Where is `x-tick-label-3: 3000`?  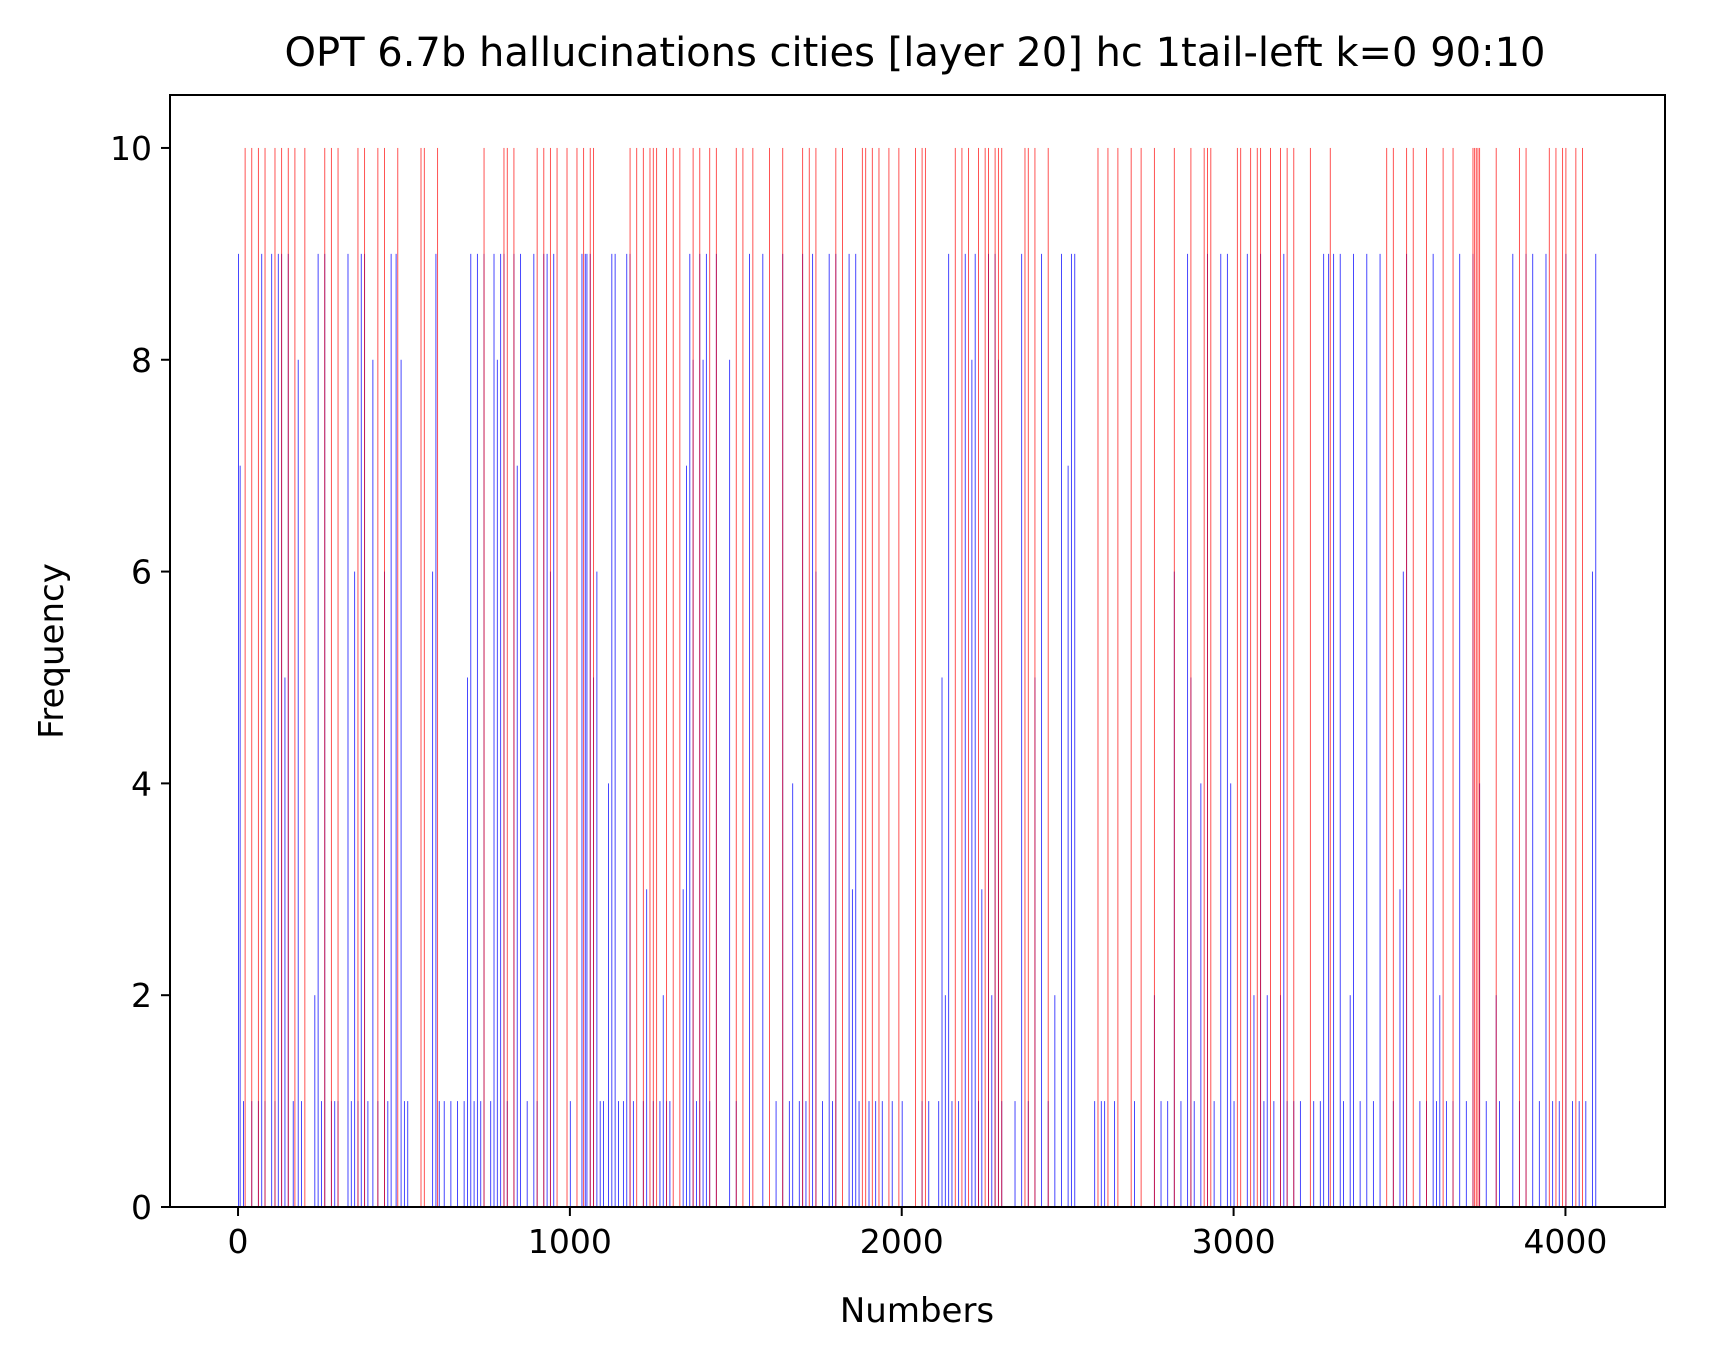 x-tick-label-3: 3000 is located at coordinates (1234, 1241).